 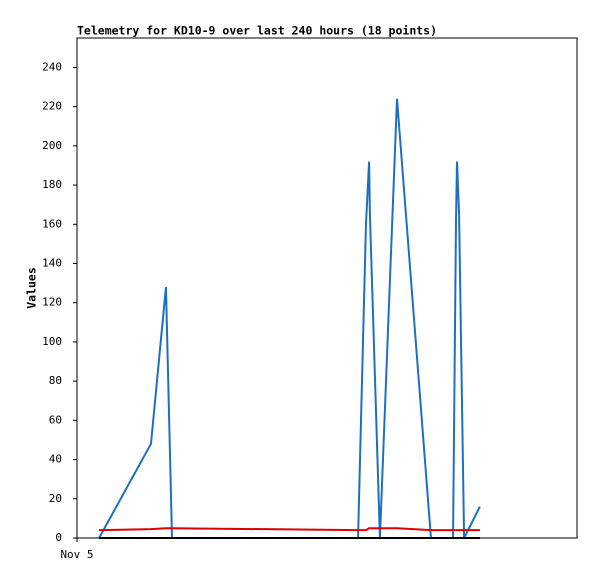 I want to click on y-axis-label: Values, so click(x=32, y=288).